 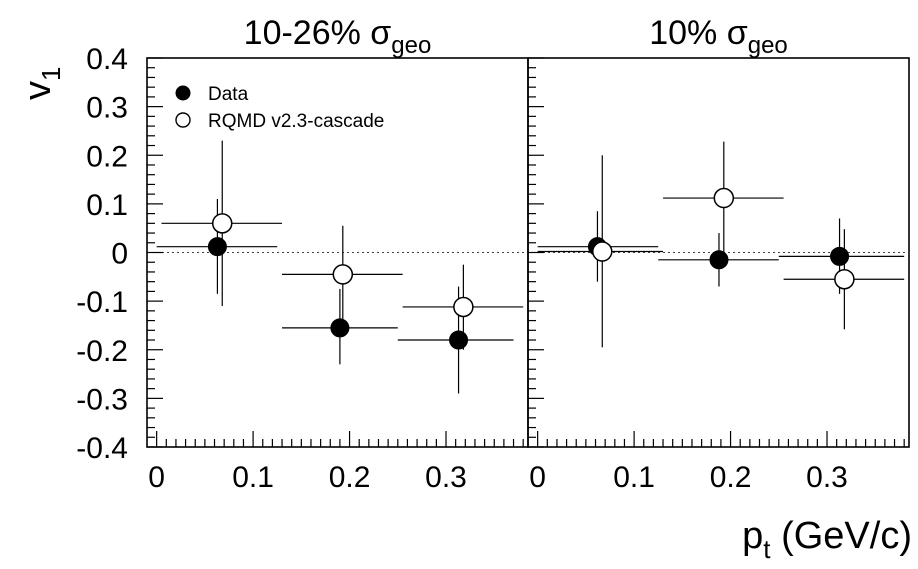 I want to click on y-tick-label: -0.1, so click(x=102, y=302).